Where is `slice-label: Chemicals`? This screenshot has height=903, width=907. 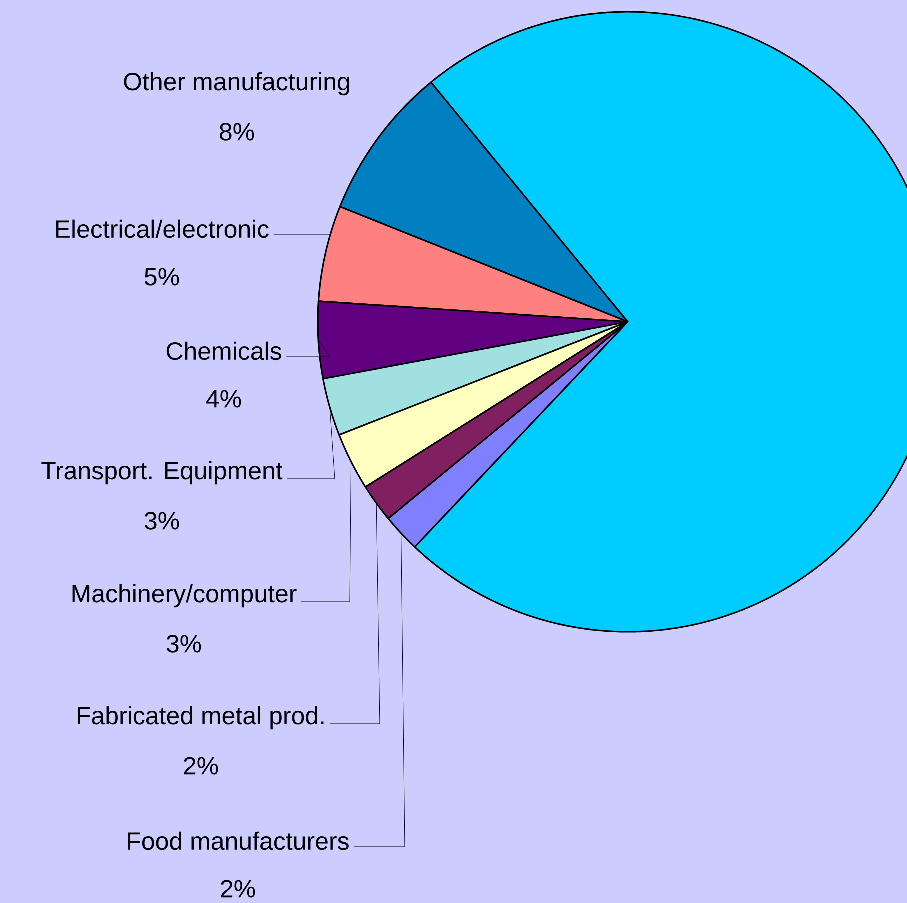 slice-label: Chemicals is located at coordinates (224, 351).